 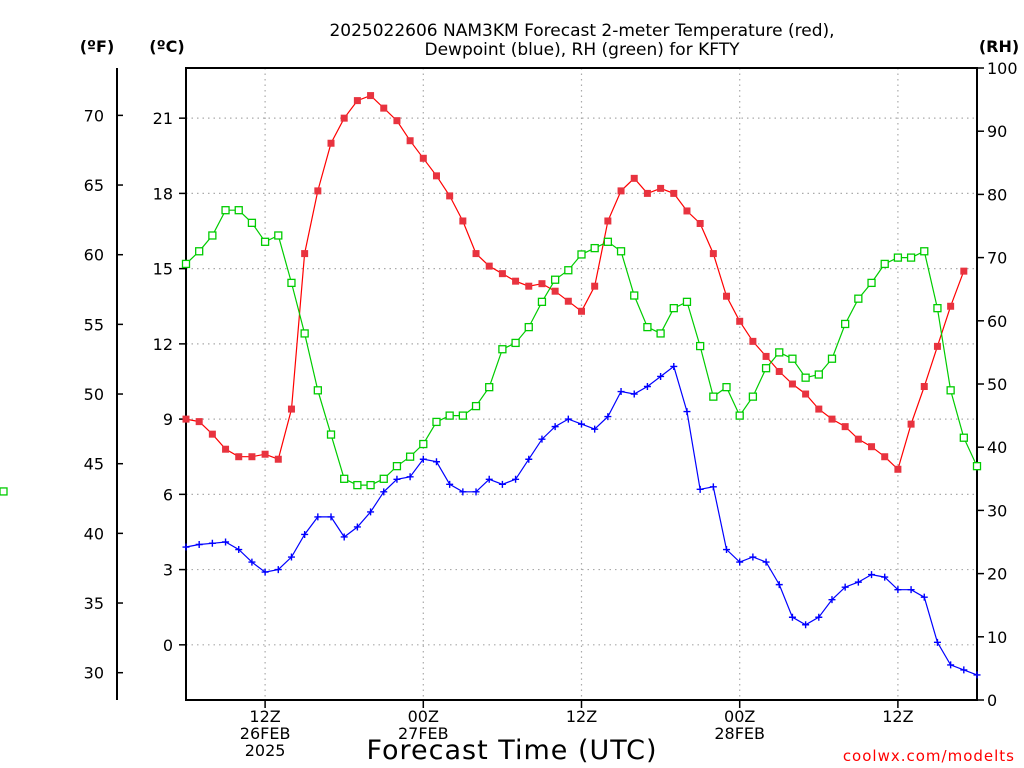 What do you see at coordinates (997, 574) in the screenshot?
I see `rh-tick-label: 20` at bounding box center [997, 574].